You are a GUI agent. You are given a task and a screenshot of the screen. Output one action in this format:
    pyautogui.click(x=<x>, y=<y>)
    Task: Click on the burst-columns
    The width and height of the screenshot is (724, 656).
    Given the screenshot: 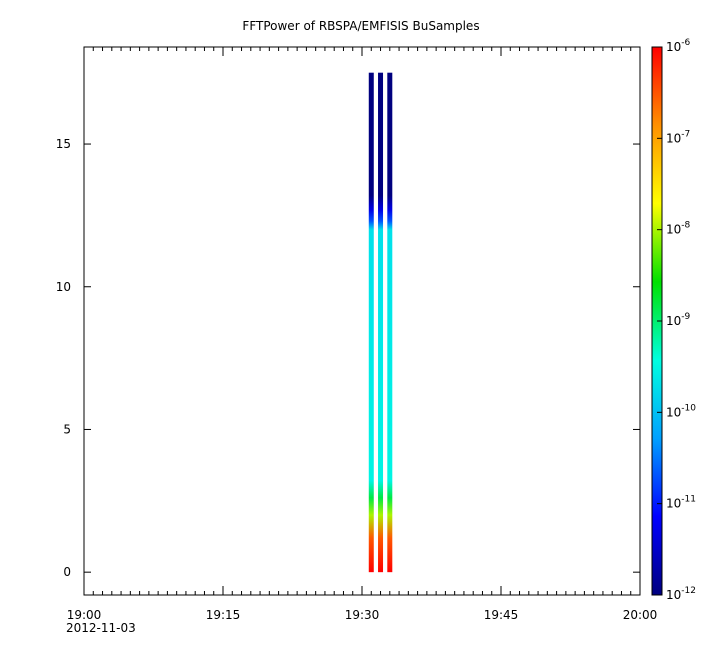 What is the action you would take?
    pyautogui.click(x=380, y=322)
    